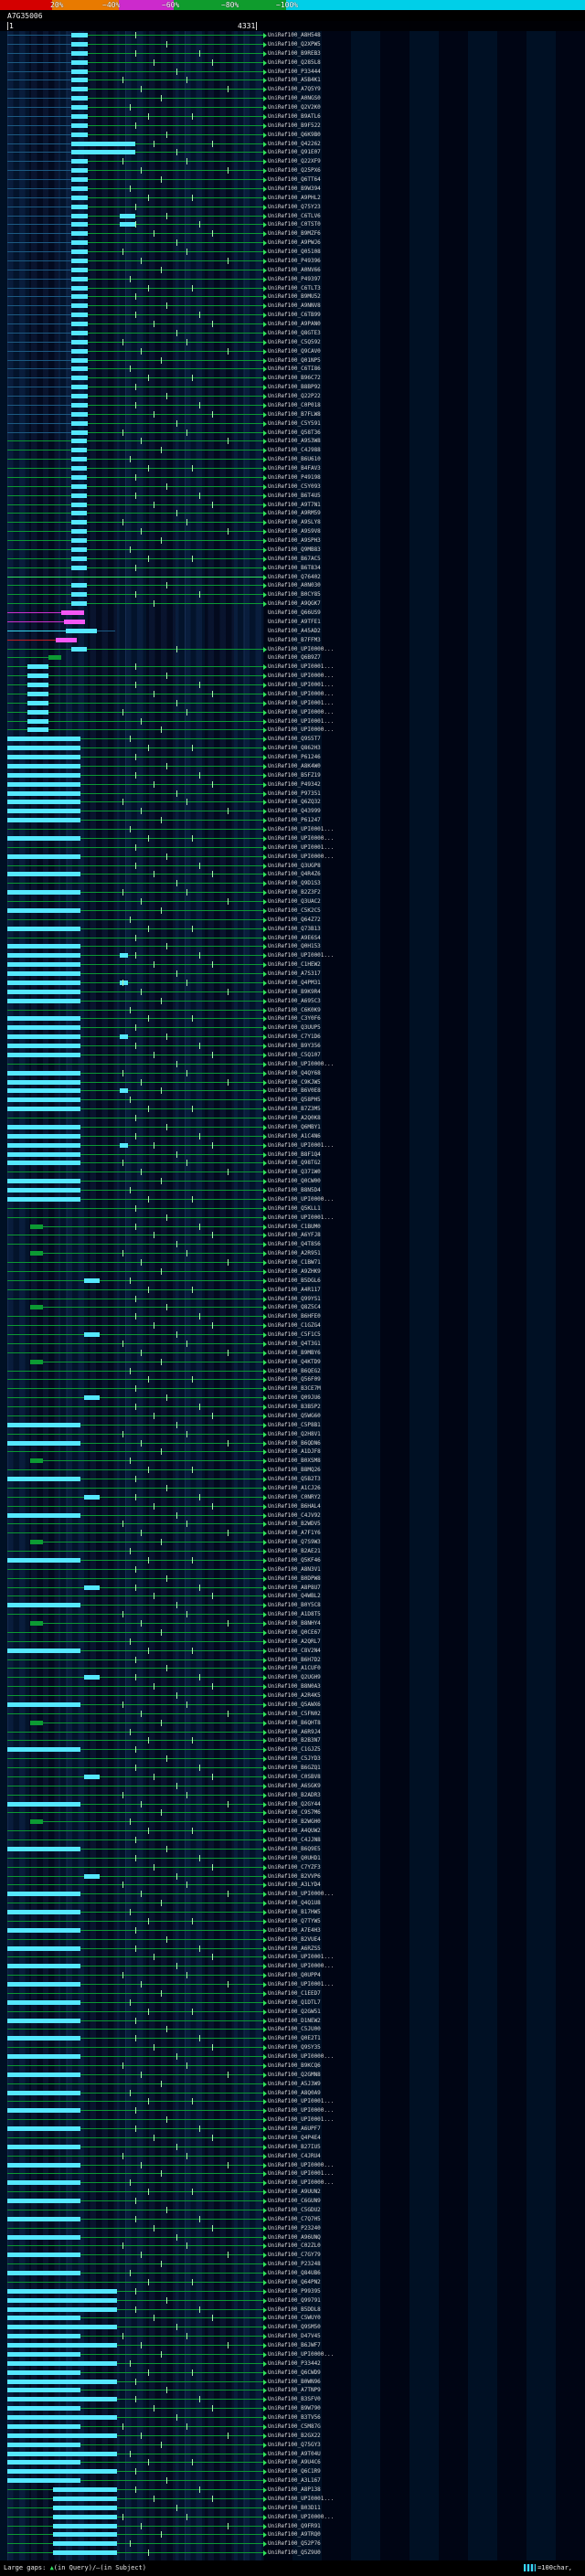 The height and width of the screenshot is (2576, 585). Describe the element at coordinates (293, 170) in the screenshot. I see `alignment-row: UniRef100_Q25PX6` at that location.